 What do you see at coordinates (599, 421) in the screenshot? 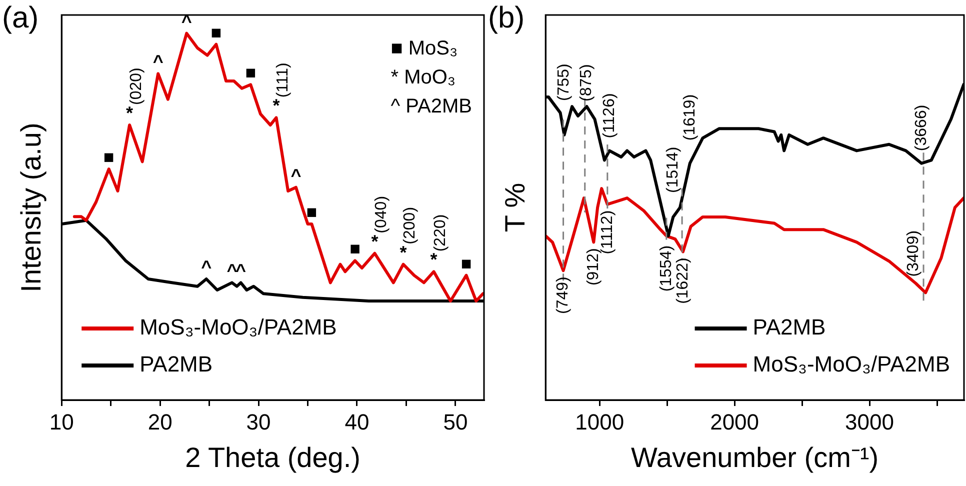
I see `x-tick-label: 1000` at bounding box center [599, 421].